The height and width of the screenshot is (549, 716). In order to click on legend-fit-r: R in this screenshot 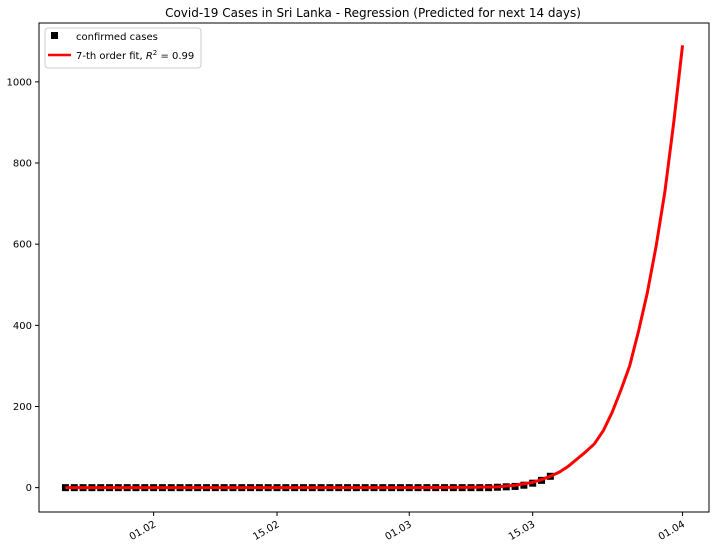, I will do `click(149, 56)`.